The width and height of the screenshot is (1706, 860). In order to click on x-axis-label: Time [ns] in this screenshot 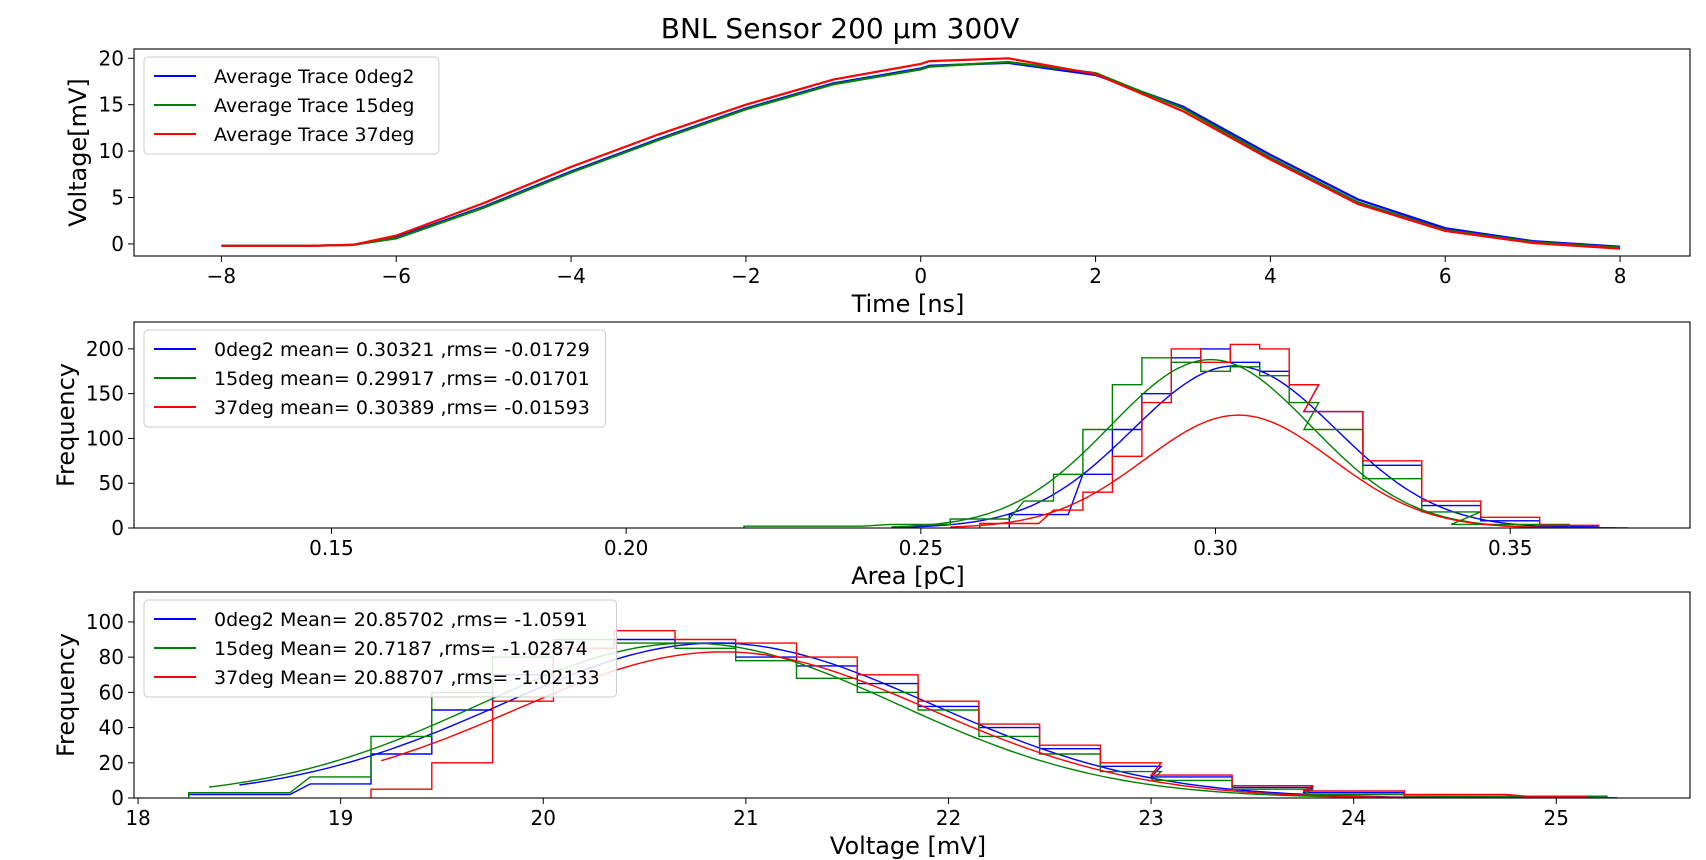, I will do `click(908, 304)`.